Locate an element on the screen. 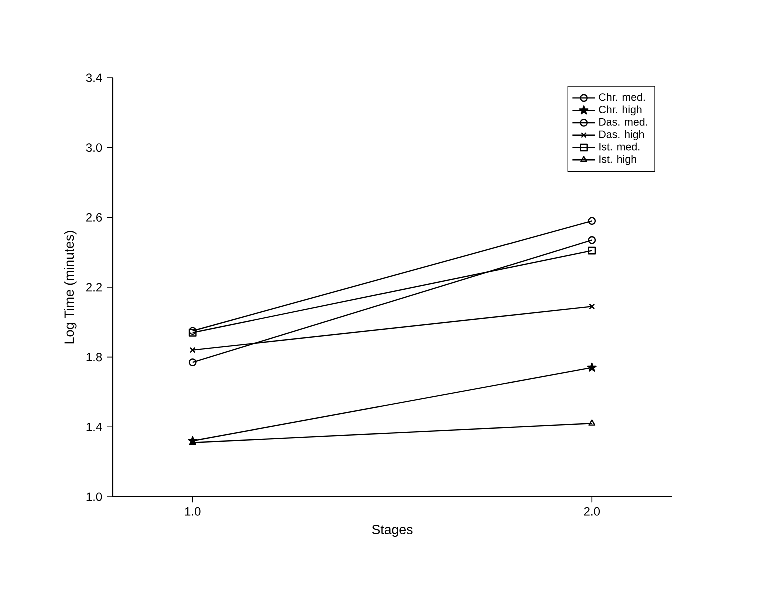  y-tick-label: 1.4 is located at coordinates (94, 427).